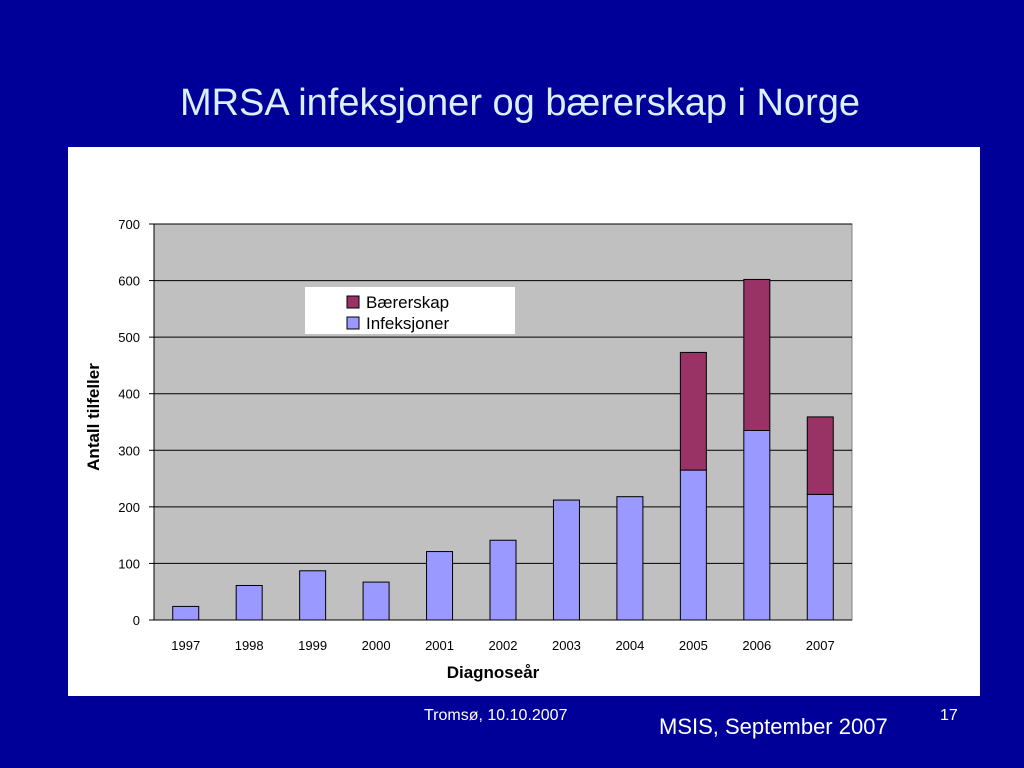 The width and height of the screenshot is (1024, 768). What do you see at coordinates (407, 302) in the screenshot?
I see `legend-label: Bærerskap` at bounding box center [407, 302].